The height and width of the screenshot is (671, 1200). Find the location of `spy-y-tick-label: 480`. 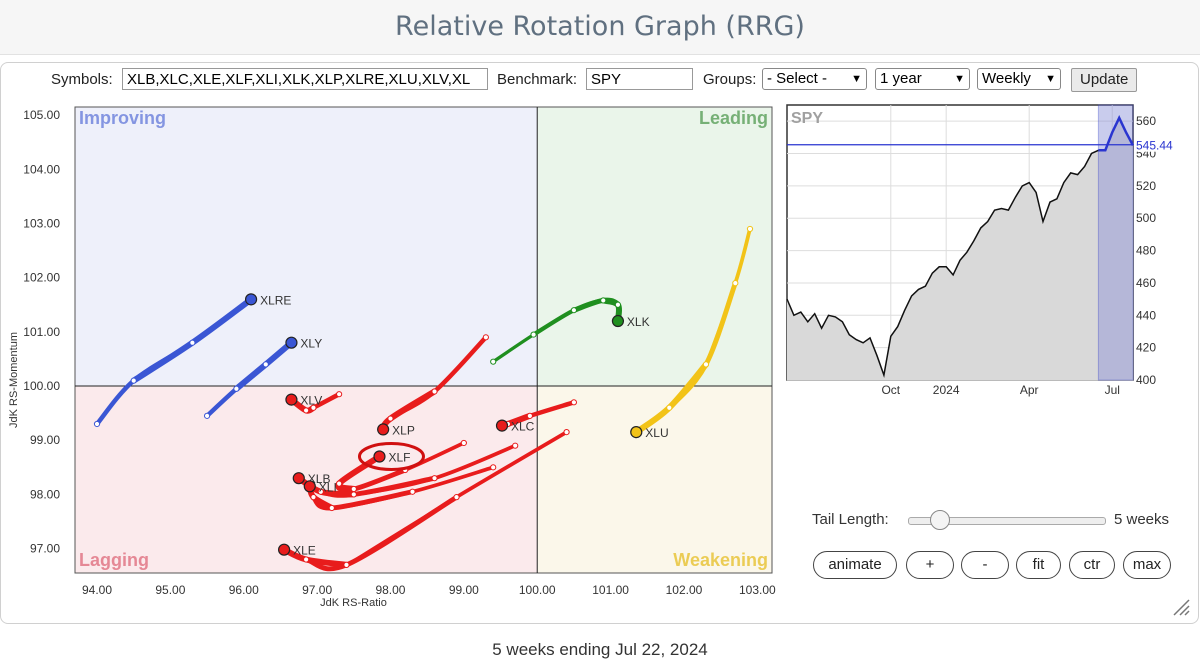

spy-y-tick-label: 480 is located at coordinates (1146, 251).